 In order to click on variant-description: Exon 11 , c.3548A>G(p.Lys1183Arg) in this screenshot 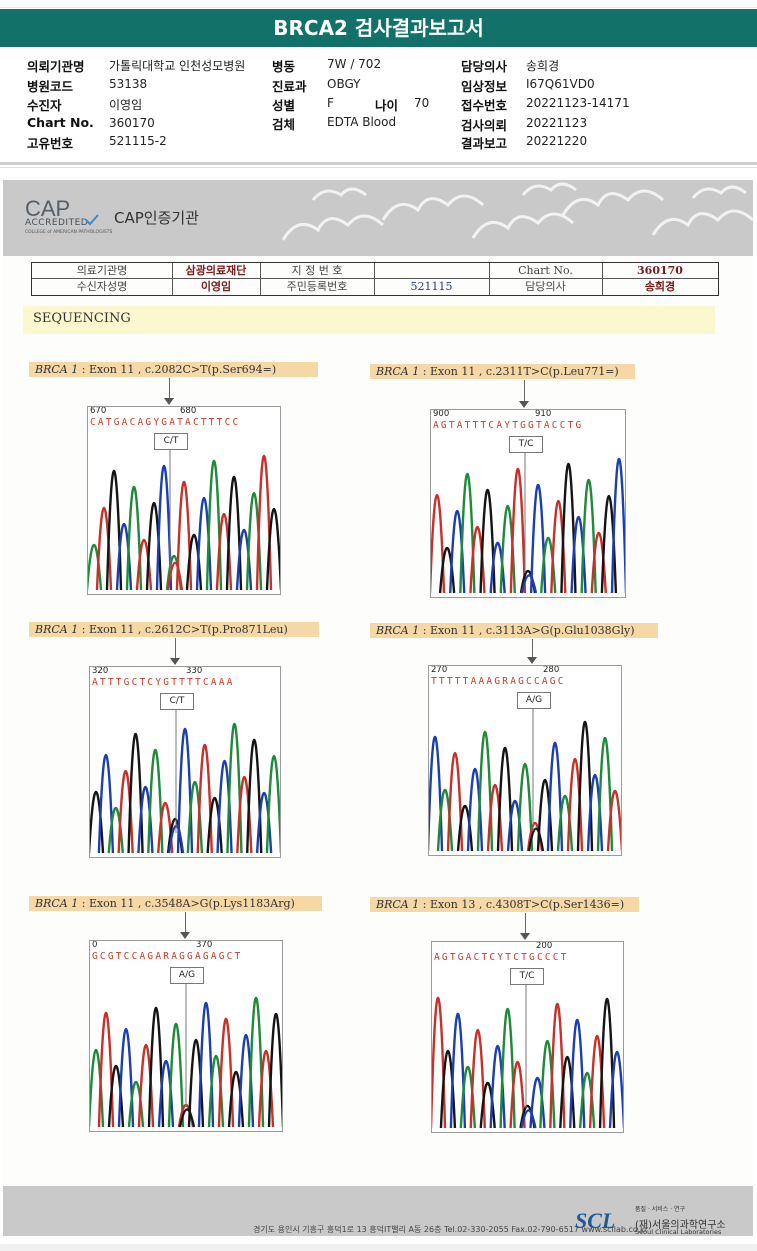, I will do `click(191, 903)`.